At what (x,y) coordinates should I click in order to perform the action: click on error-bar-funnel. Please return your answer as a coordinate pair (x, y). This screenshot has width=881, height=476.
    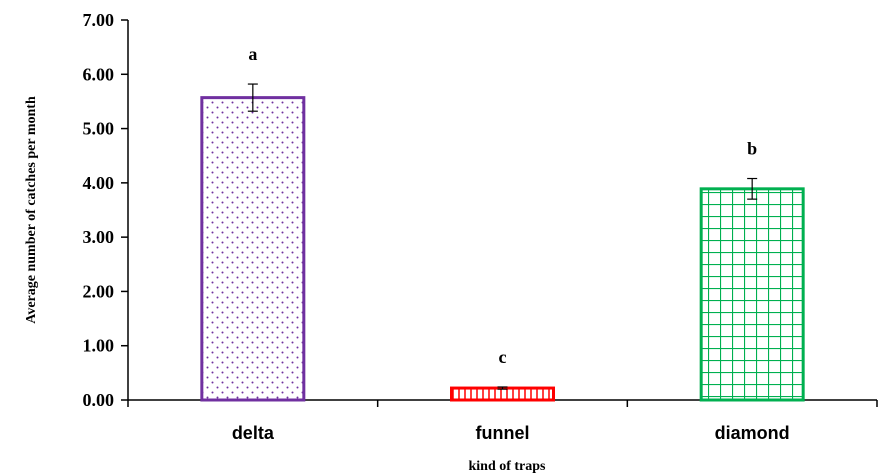
    Looking at the image, I should click on (502, 388).